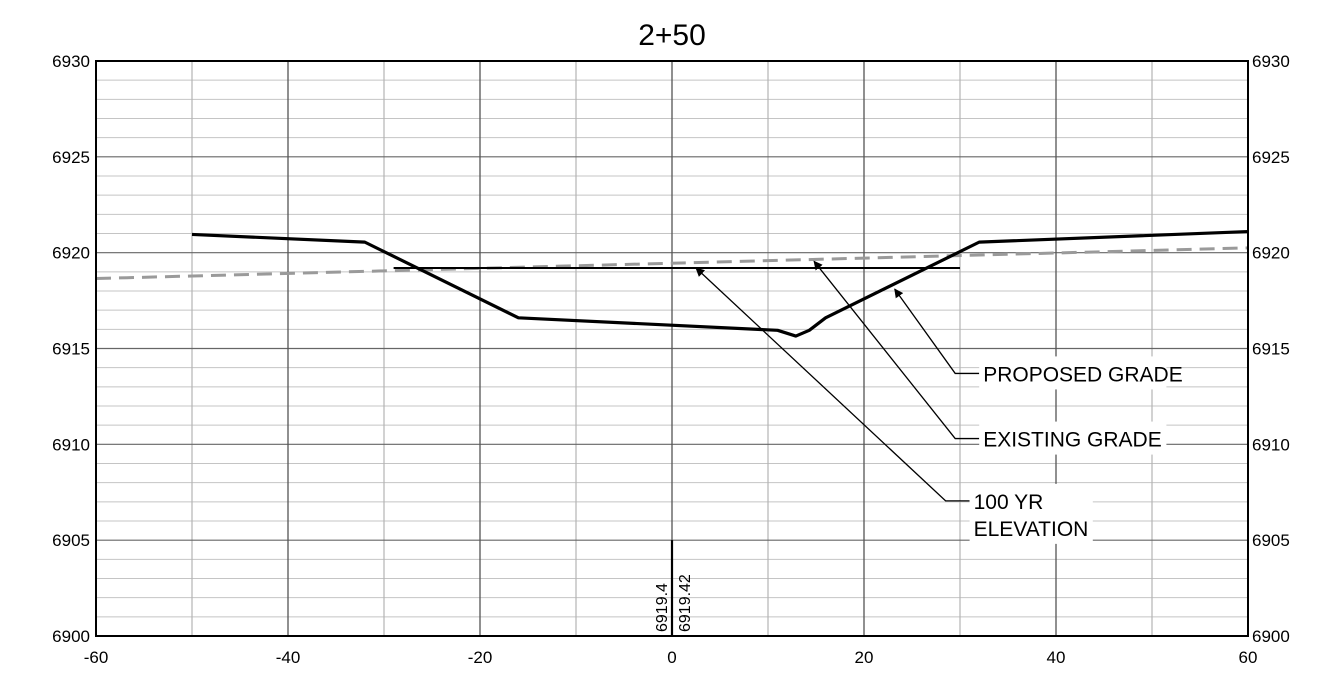  Describe the element at coordinates (71, 157) in the screenshot. I see `y-tick-label-left: 6925` at that location.